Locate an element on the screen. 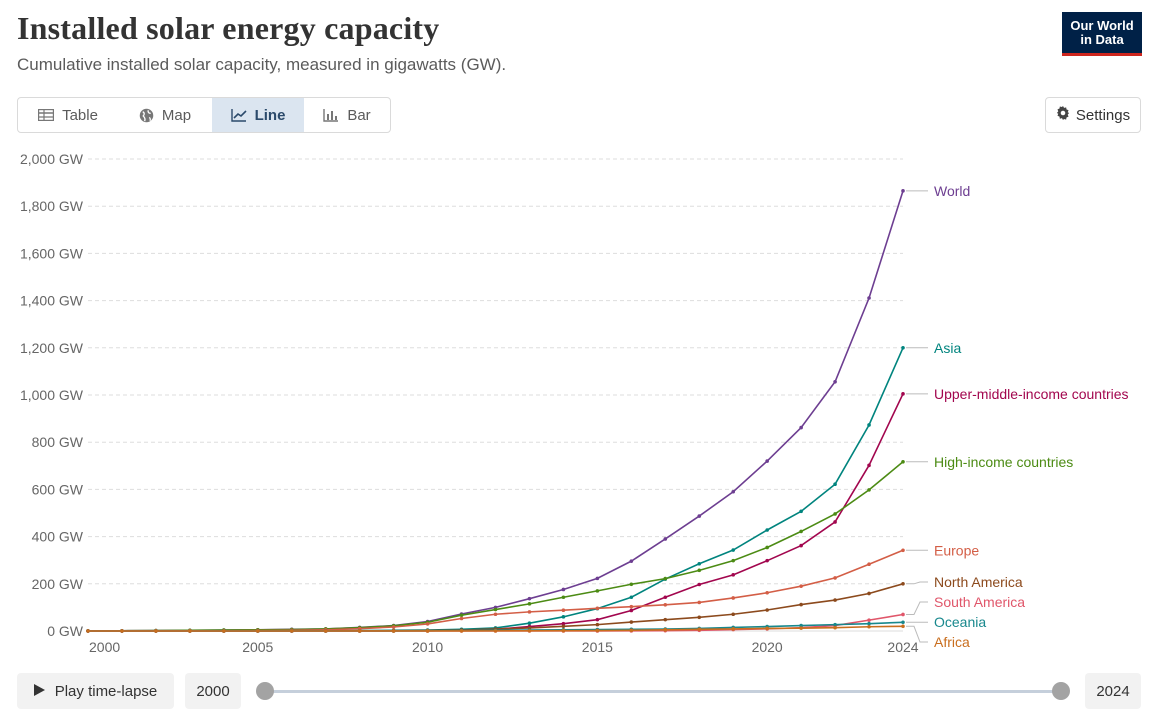  tab-line-label: Line is located at coordinates (270, 115).